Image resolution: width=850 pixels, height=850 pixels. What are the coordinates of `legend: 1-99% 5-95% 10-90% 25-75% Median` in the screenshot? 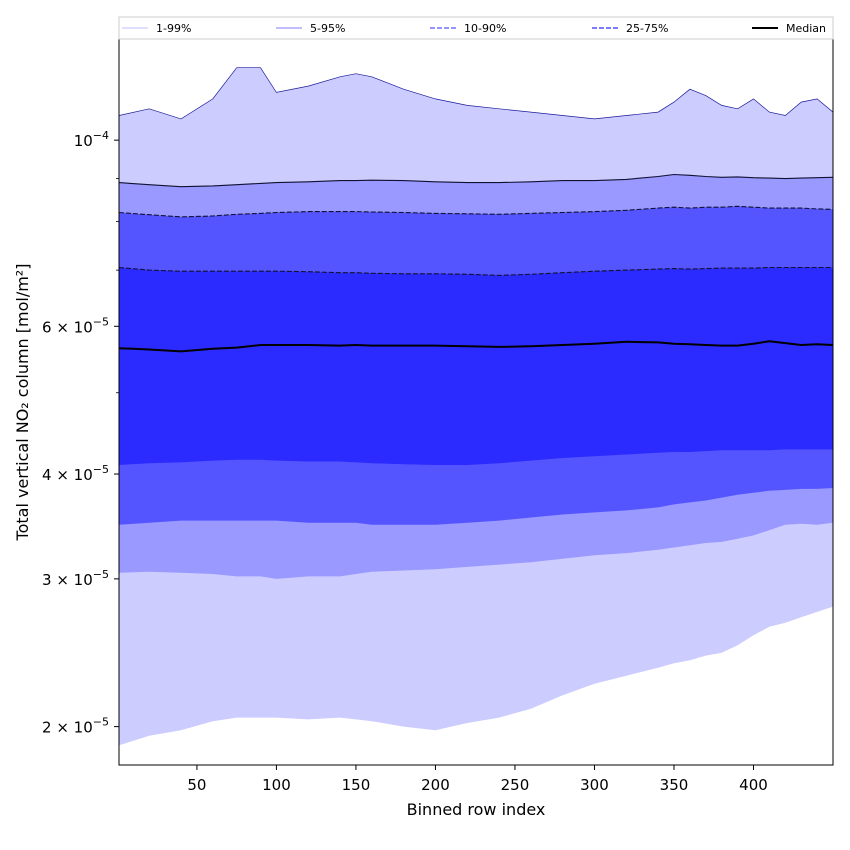 It's located at (476, 28).